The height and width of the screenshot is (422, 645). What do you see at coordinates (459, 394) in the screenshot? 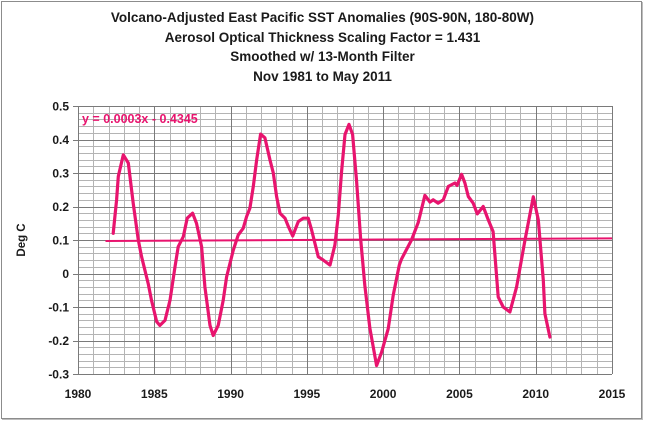
I see `x-tick-label: 2005` at bounding box center [459, 394].